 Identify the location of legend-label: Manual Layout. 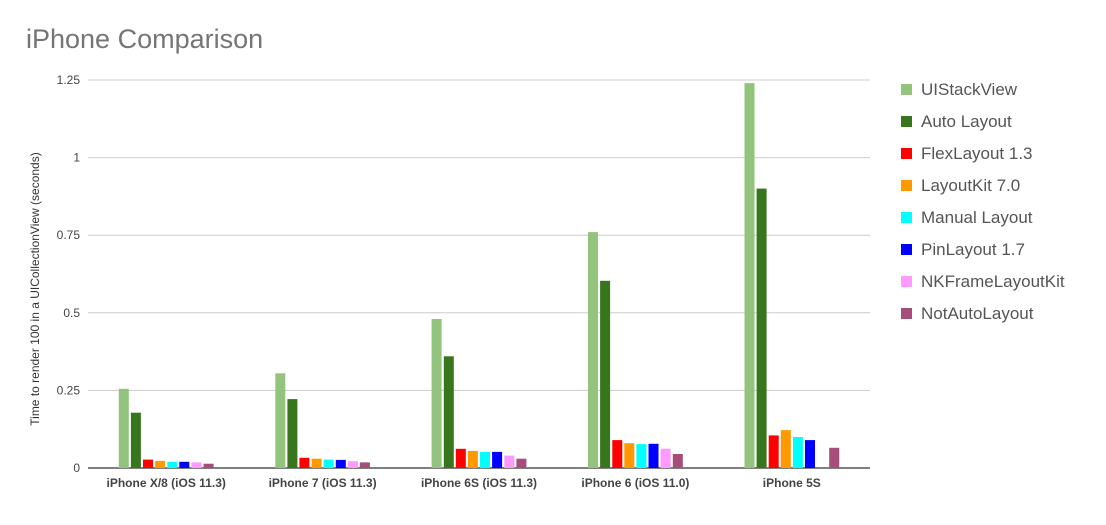
(977, 217).